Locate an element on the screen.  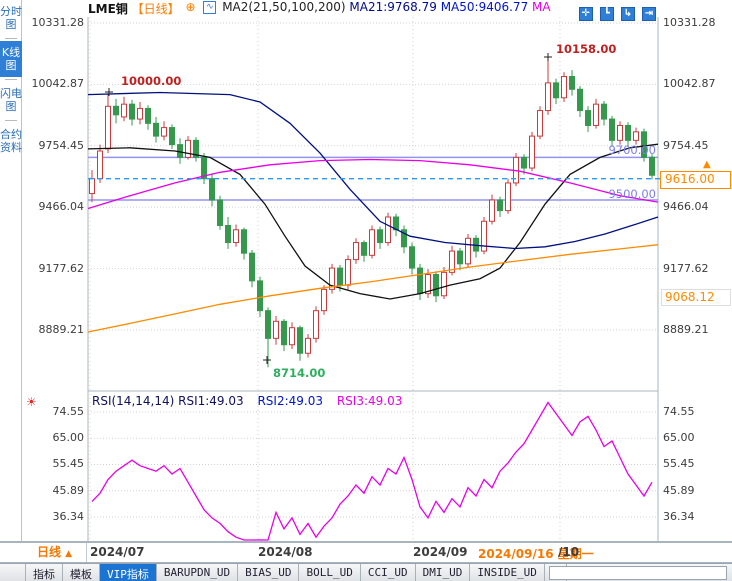
sidebar-item-kline-chart: K线图 is located at coordinates (11, 59).